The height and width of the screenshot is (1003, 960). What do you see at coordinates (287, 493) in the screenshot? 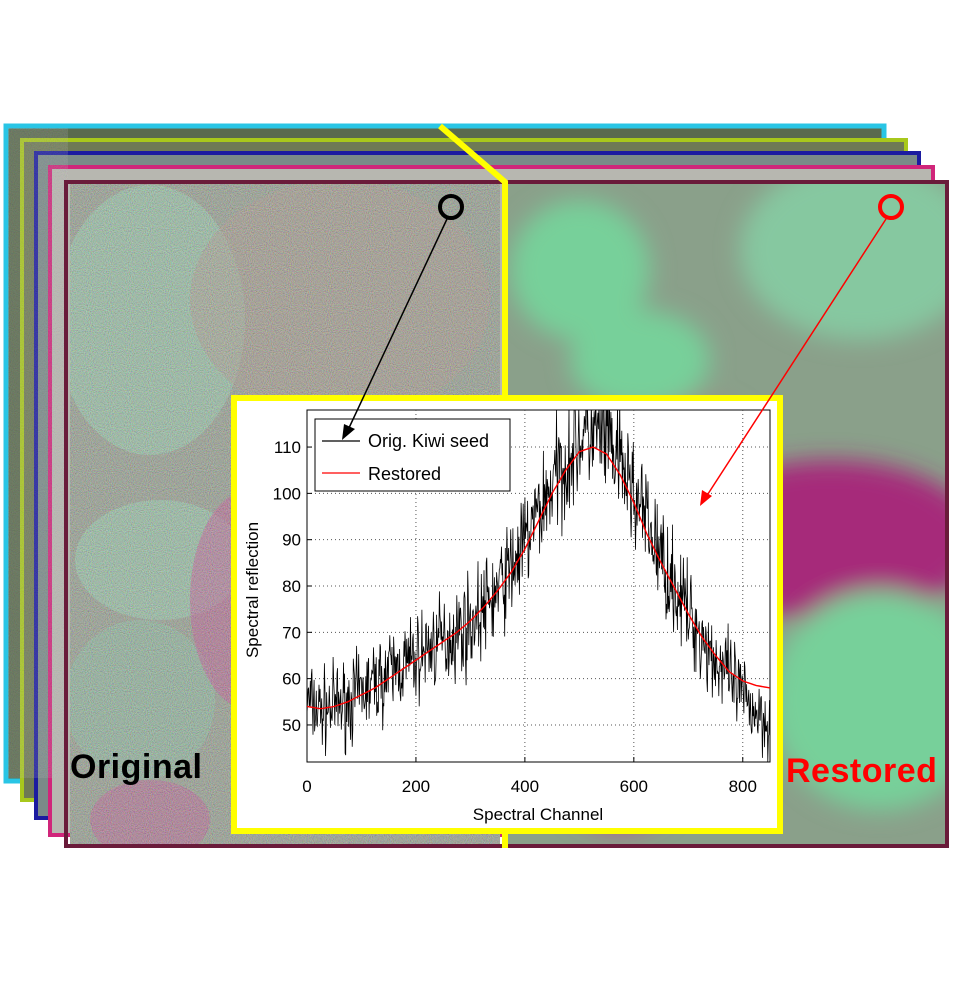
I see `y-tick-label: 100` at bounding box center [287, 493].